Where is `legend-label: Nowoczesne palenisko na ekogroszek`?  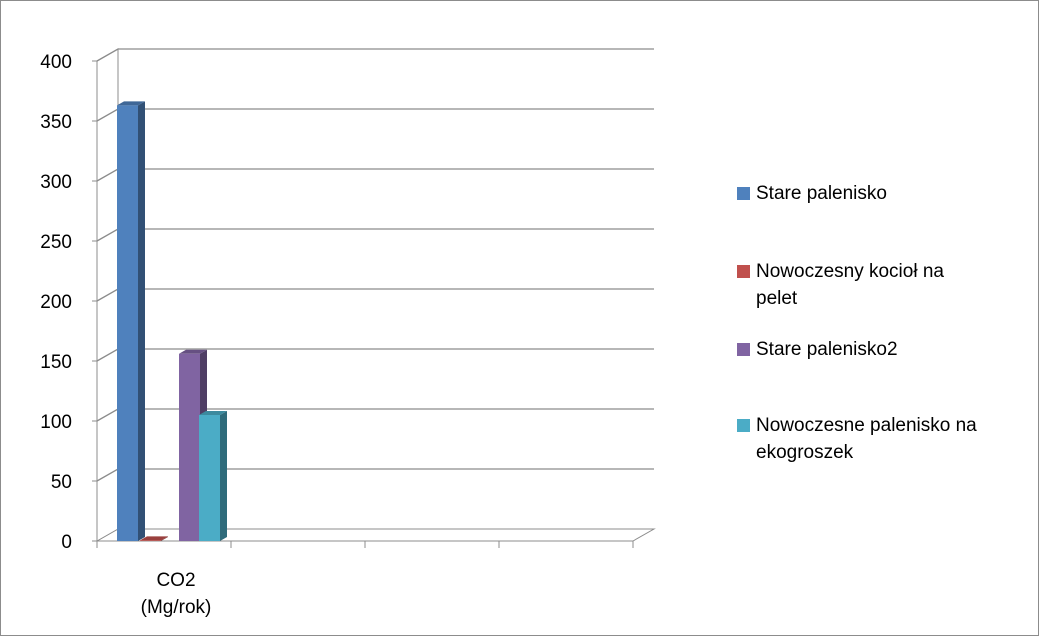
legend-label: Nowoczesne palenisko na ekogroszek is located at coordinates (866, 439).